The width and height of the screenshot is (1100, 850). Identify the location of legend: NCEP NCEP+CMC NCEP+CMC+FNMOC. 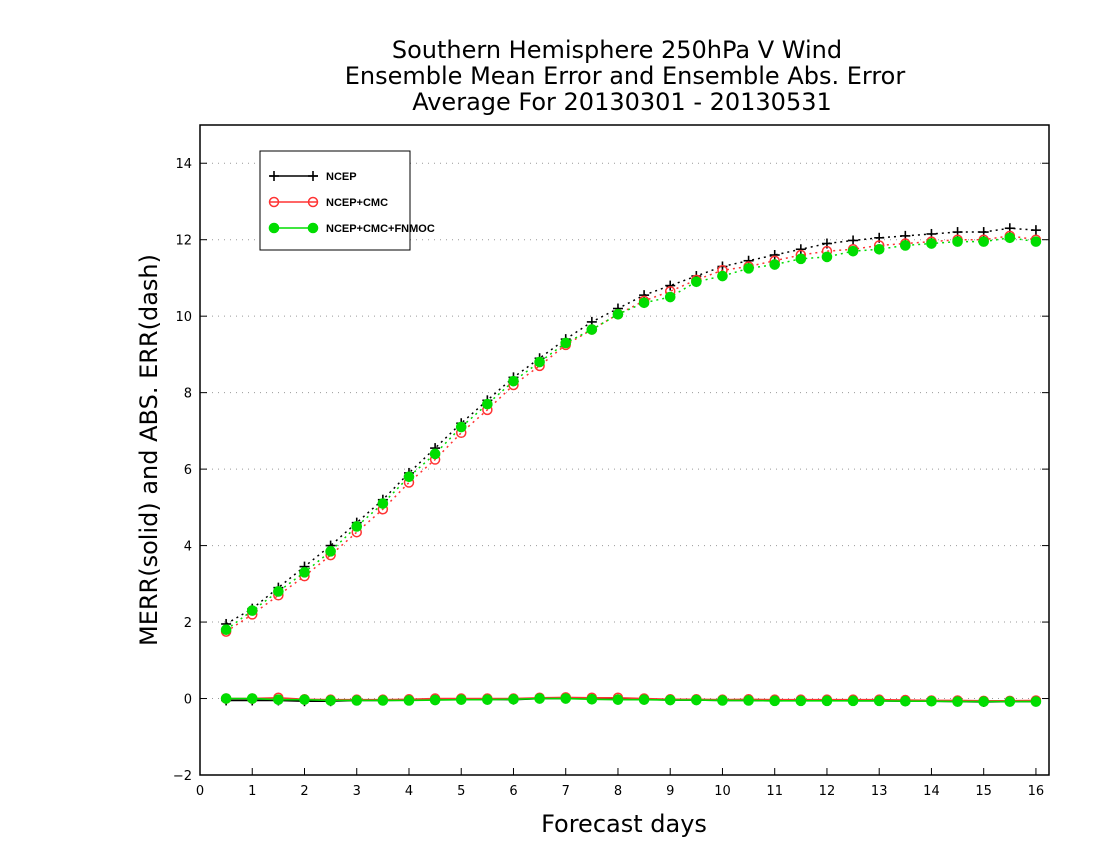
(347, 200).